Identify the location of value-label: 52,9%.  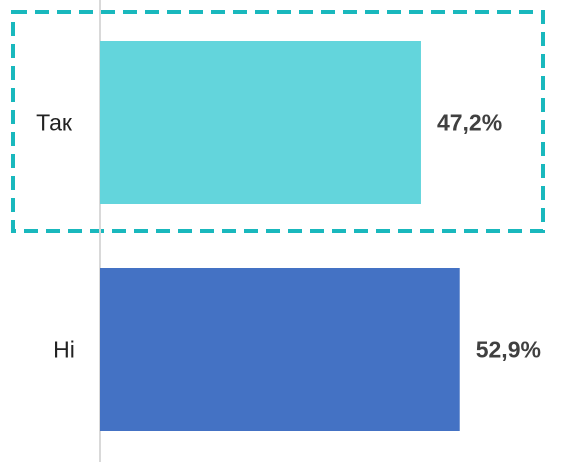
(508, 350).